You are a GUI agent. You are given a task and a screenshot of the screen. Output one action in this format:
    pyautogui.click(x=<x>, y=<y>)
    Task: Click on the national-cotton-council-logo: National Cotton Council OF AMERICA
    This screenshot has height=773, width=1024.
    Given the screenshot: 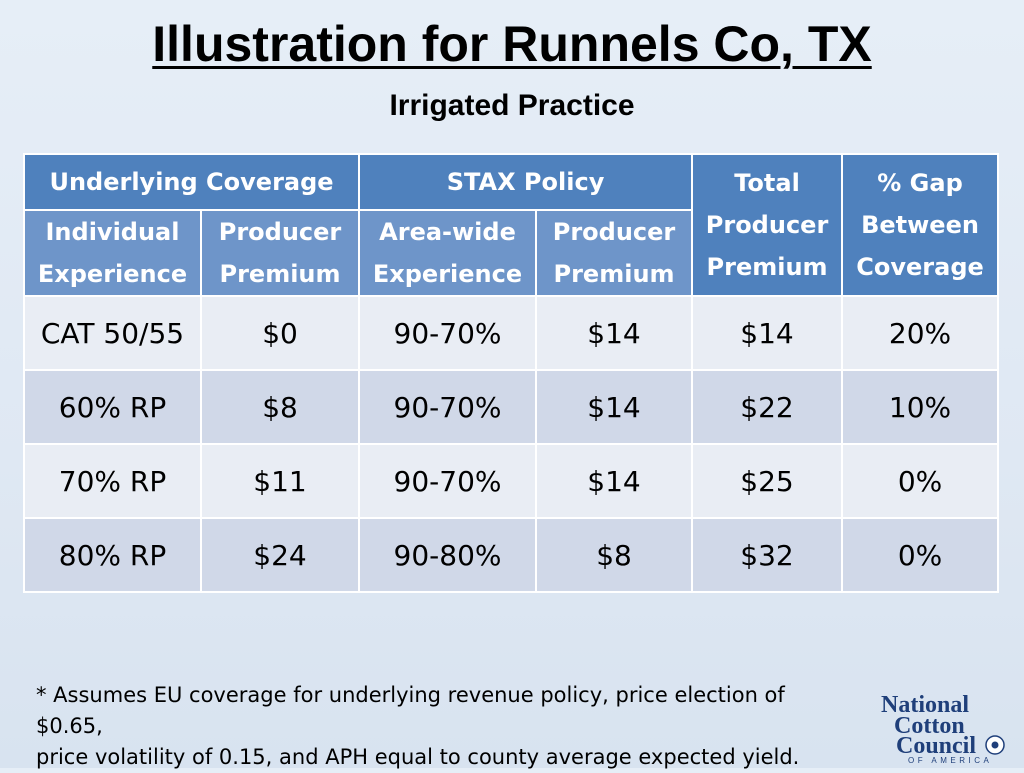 What is the action you would take?
    pyautogui.click(x=943, y=728)
    